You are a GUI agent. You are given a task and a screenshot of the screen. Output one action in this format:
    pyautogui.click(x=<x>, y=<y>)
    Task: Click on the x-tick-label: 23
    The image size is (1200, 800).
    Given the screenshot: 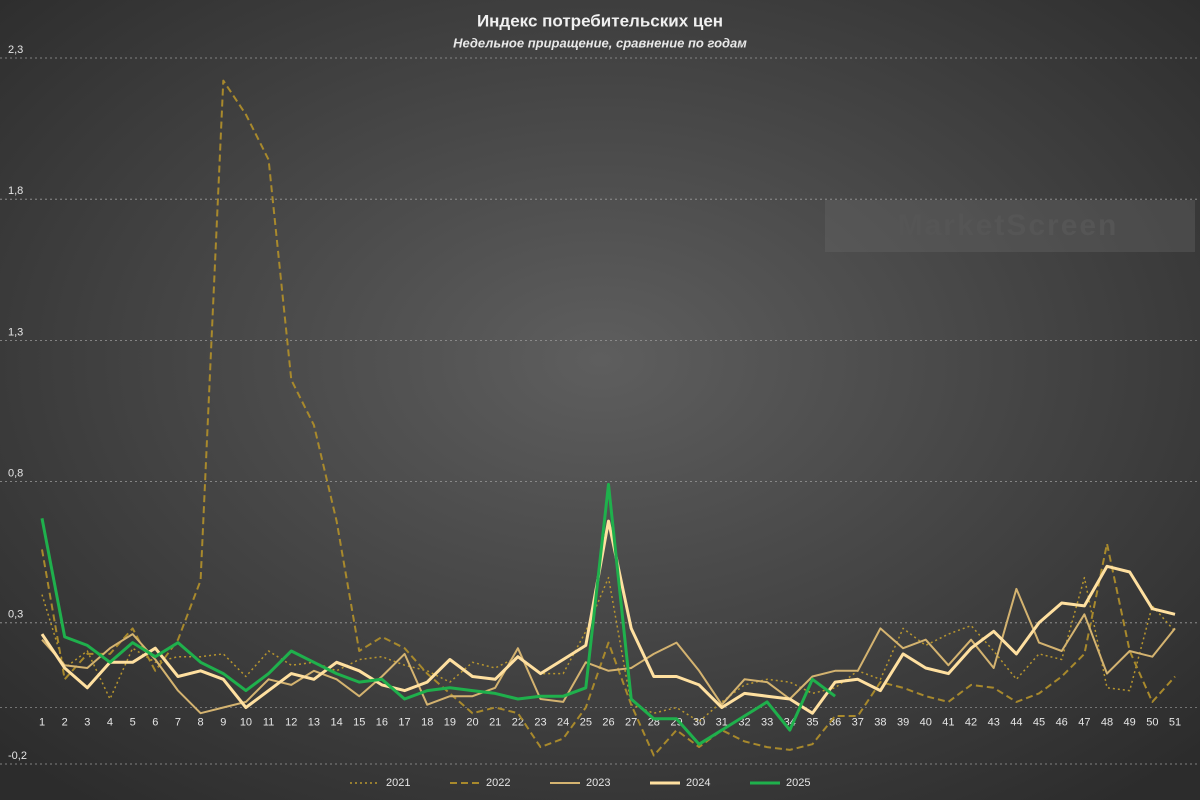 What is the action you would take?
    pyautogui.click(x=540, y=722)
    